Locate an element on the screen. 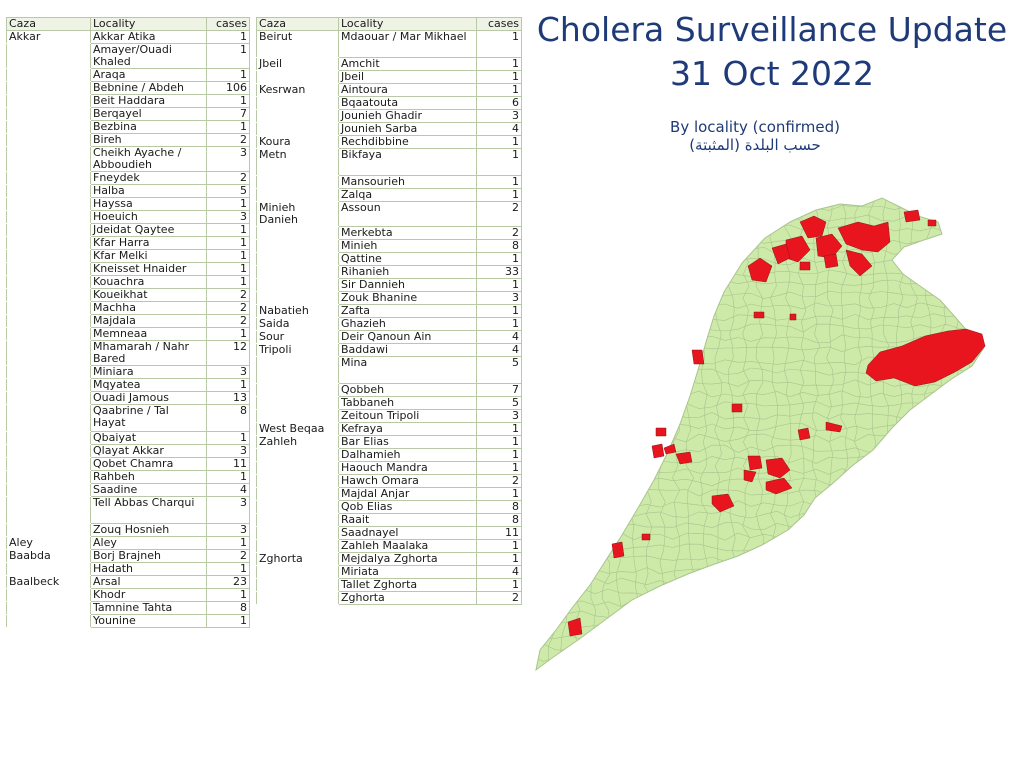 This screenshot has width=1024, height=780. locality-cell: Zalqa is located at coordinates (407, 195).